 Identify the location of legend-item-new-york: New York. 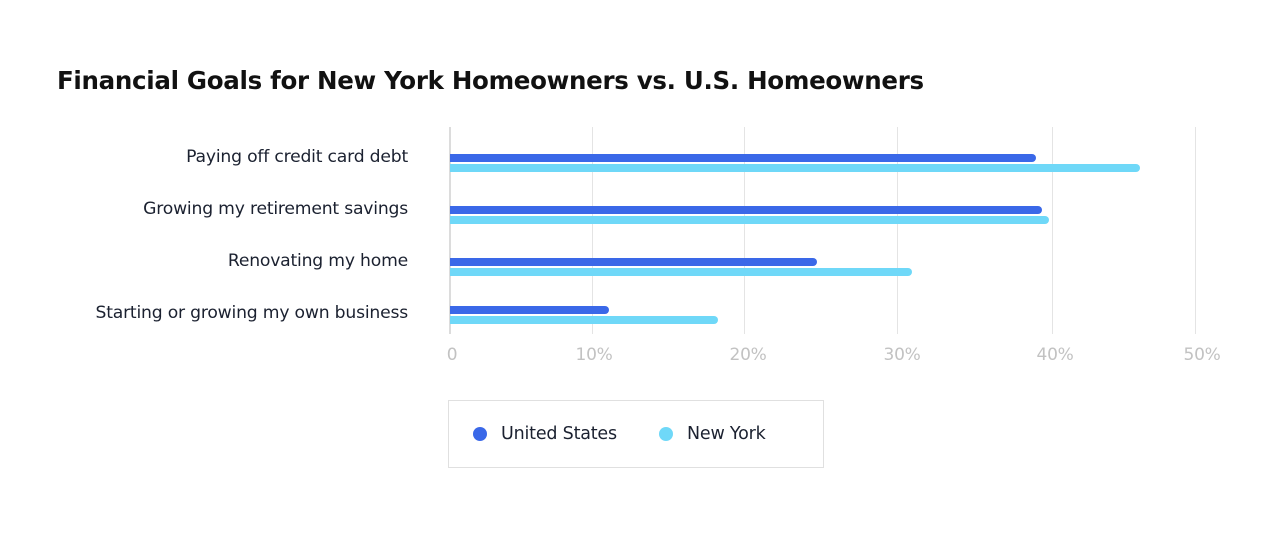
(712, 434).